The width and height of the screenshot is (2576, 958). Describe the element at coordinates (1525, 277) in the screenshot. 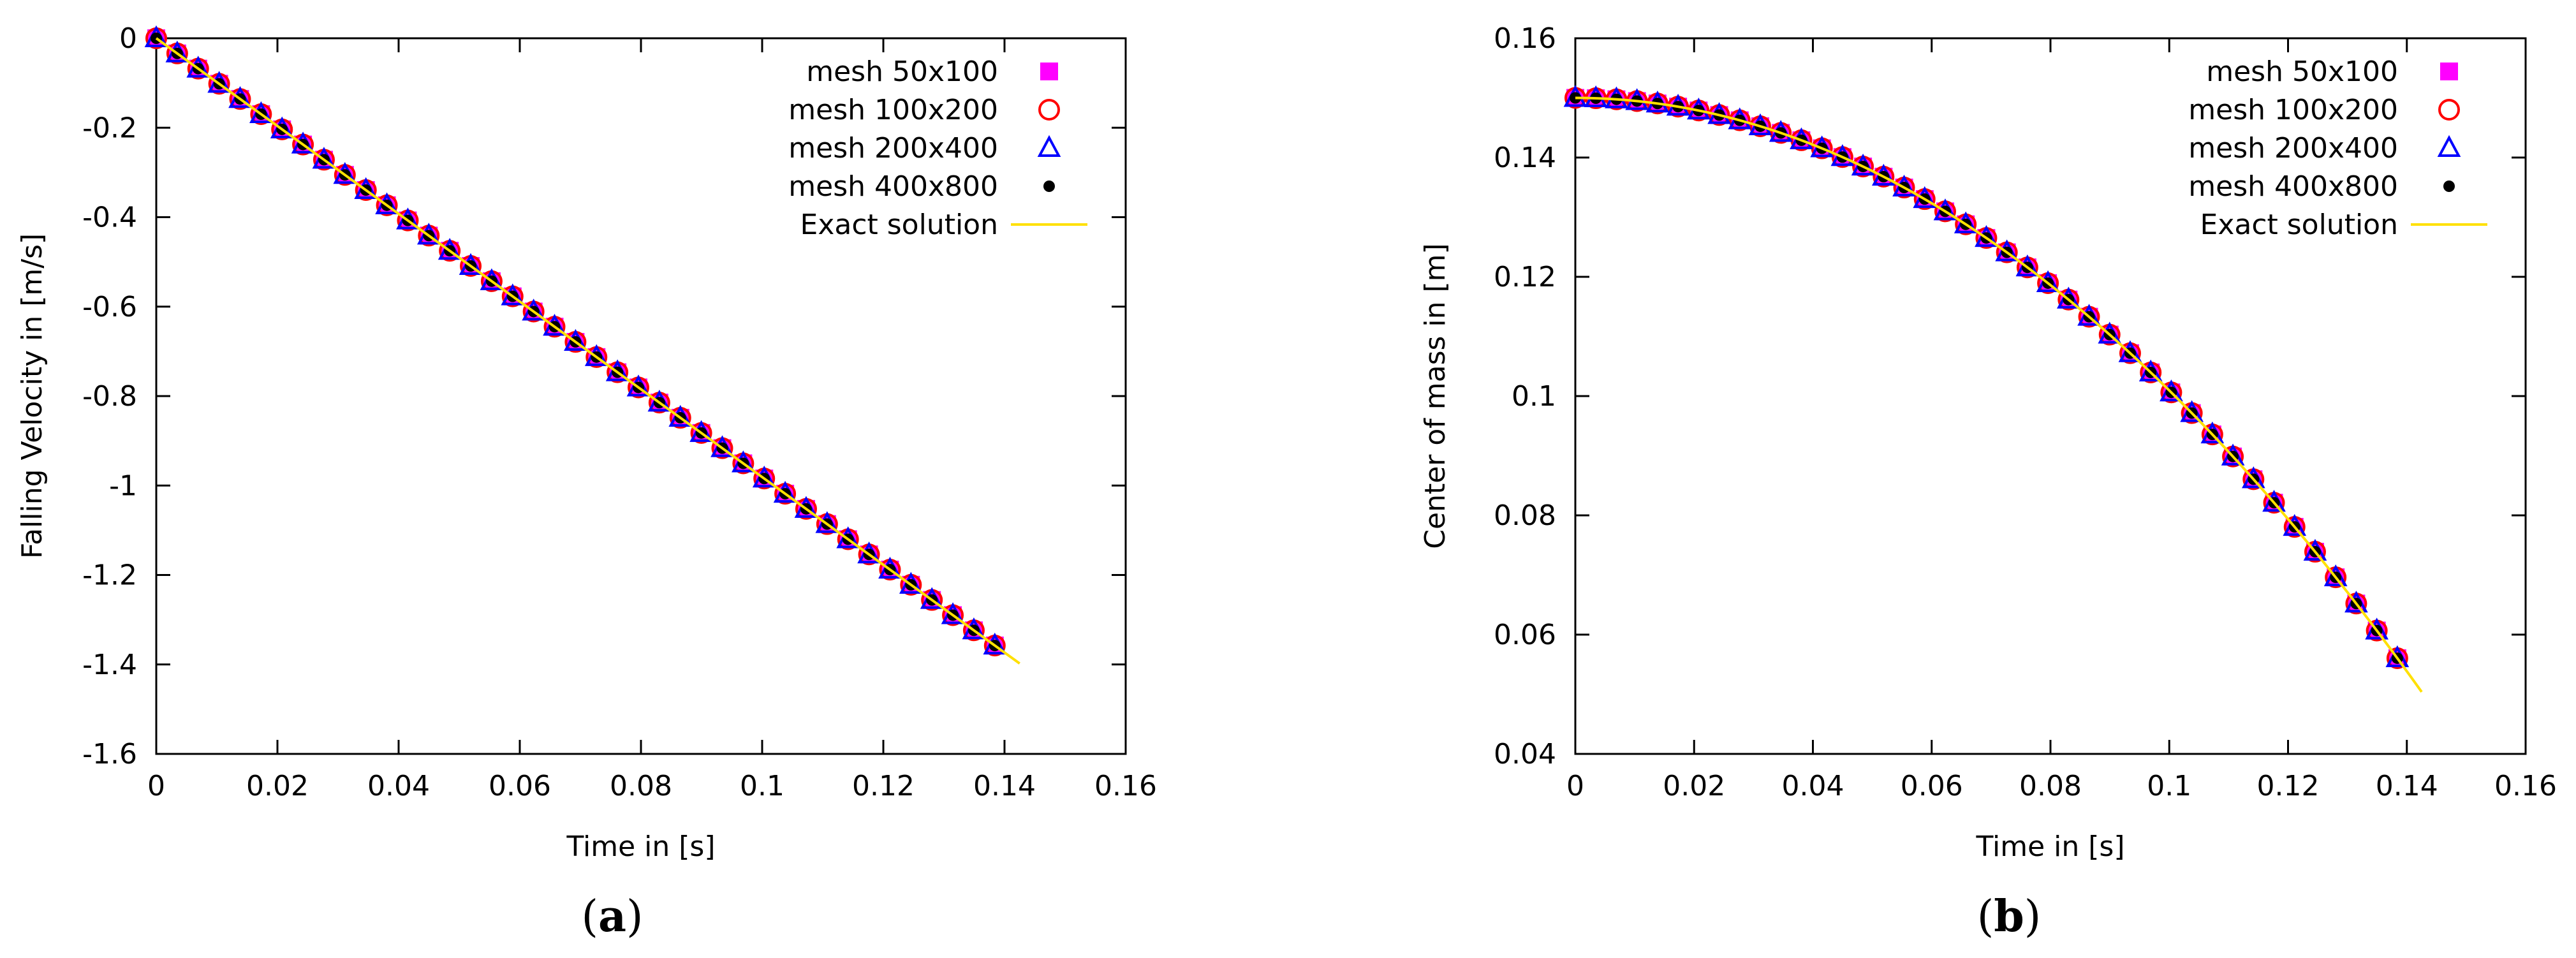

I see `y-tick-label: 0.12` at that location.